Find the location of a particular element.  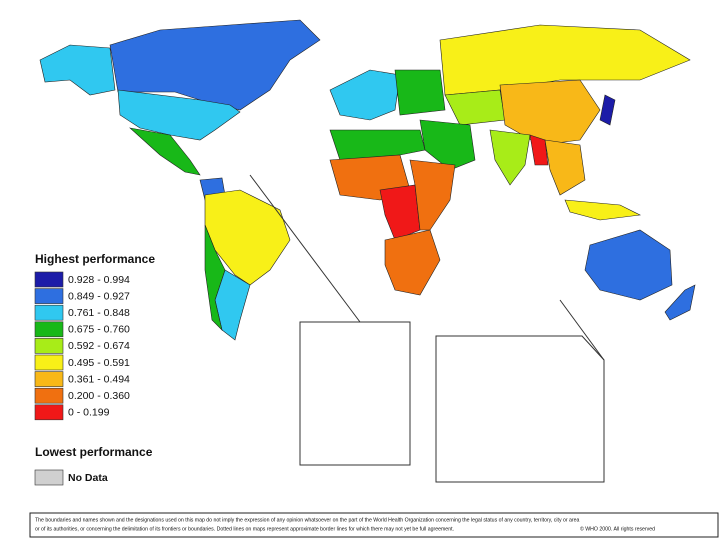

disclaimer-box is located at coordinates (374, 525).